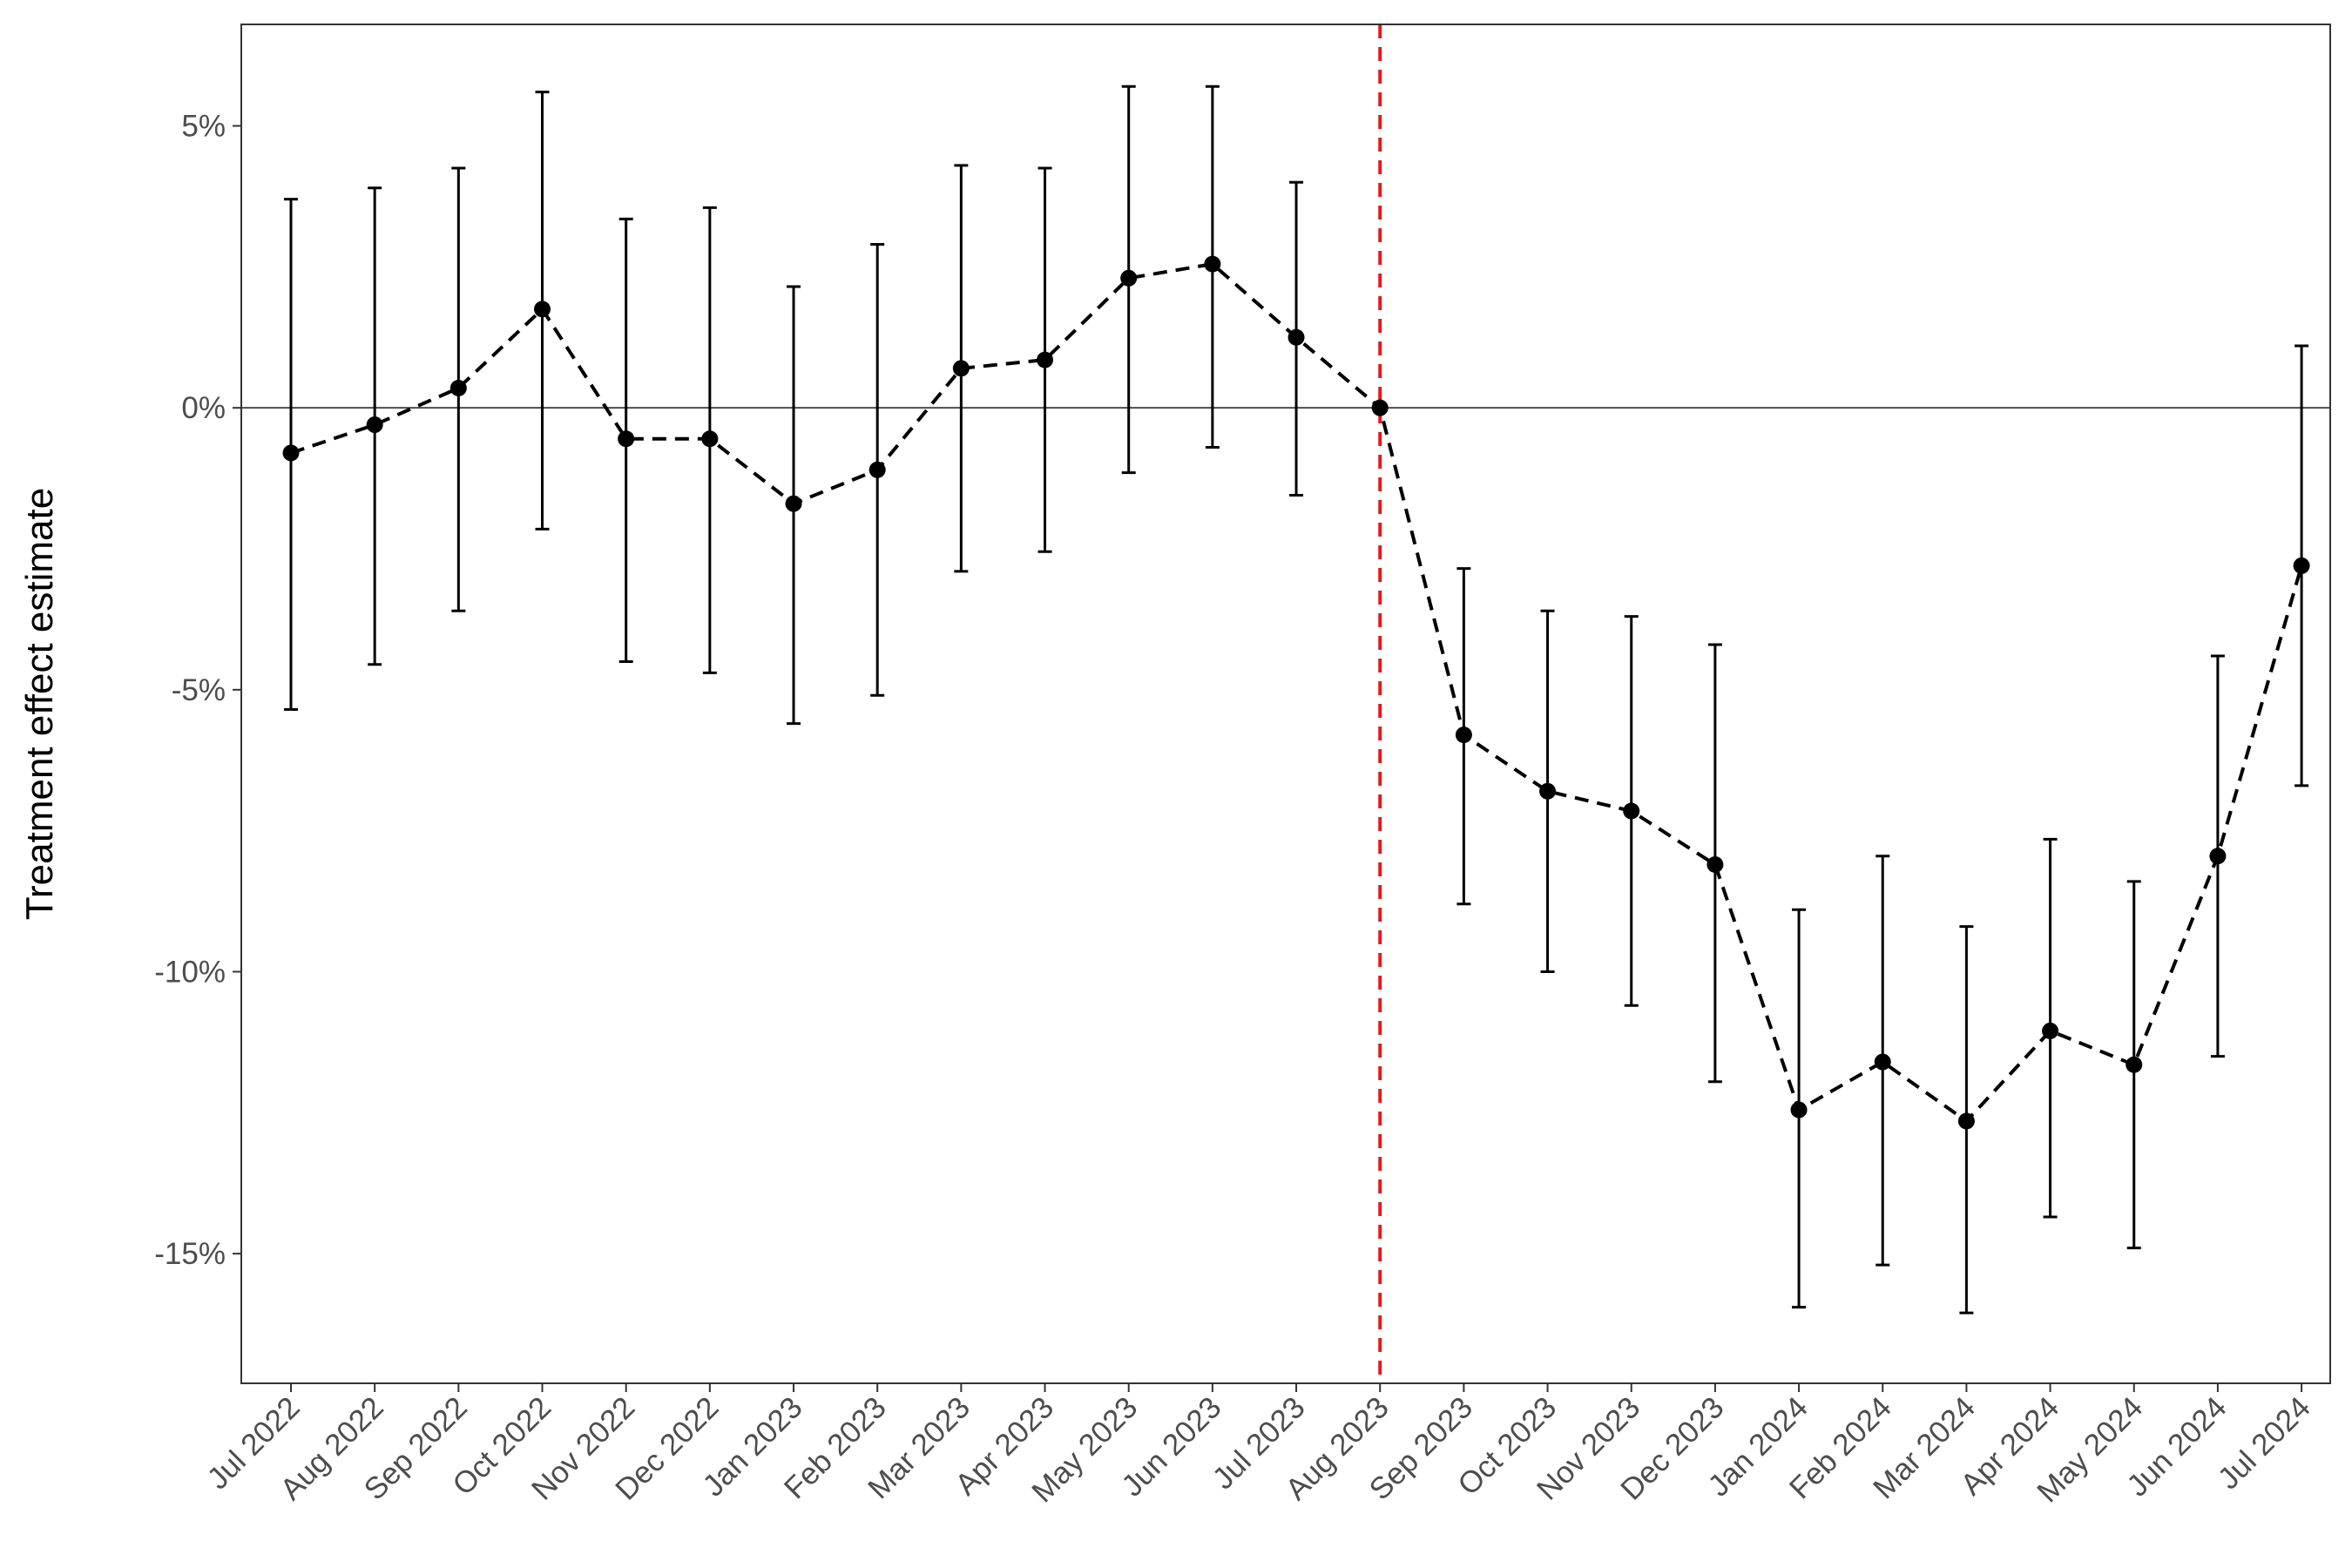 This screenshot has width=2352, height=1568. I want to click on data-point-mar-2024, so click(1966, 1121).